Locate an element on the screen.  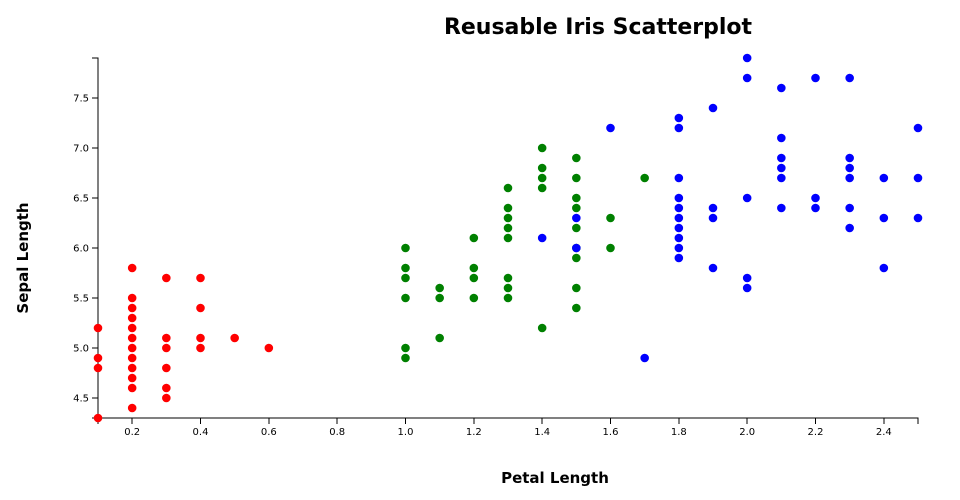
y-tick-label: 6.5 is located at coordinates (81, 199).